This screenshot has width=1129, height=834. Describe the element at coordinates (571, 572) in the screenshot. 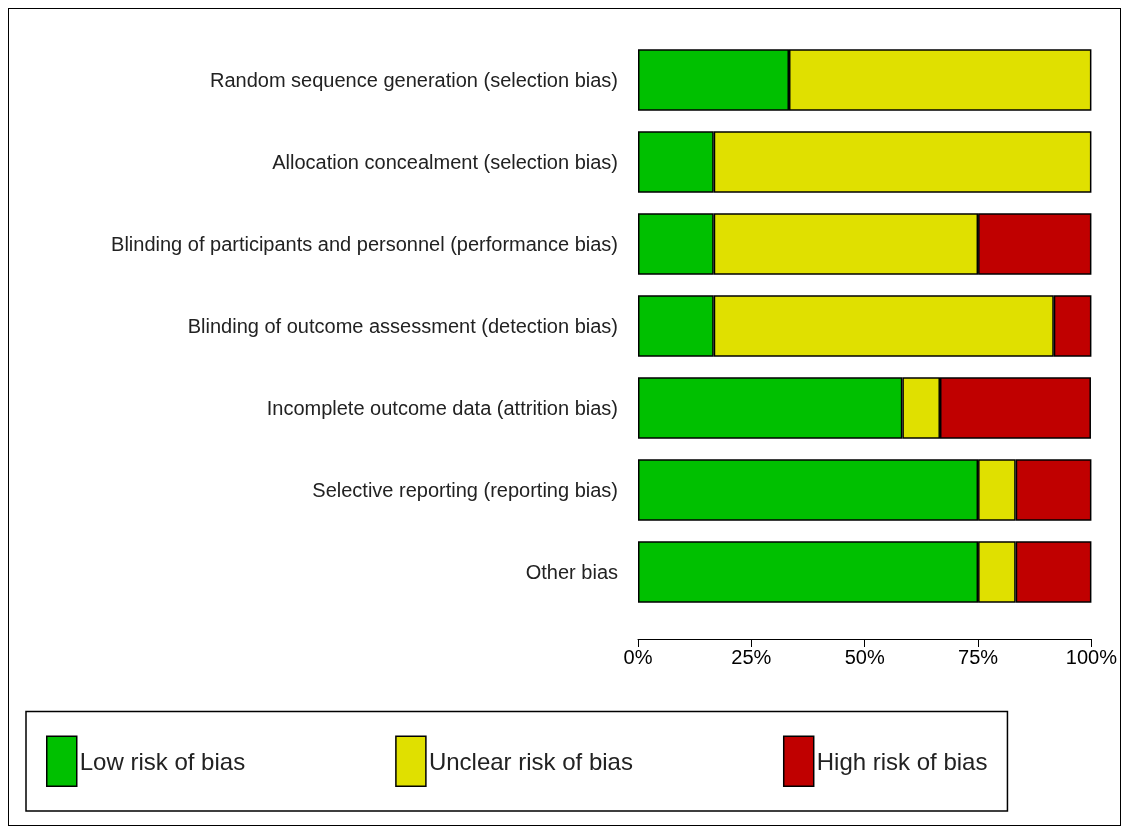

I see `y-tick-label: Other bias` at that location.